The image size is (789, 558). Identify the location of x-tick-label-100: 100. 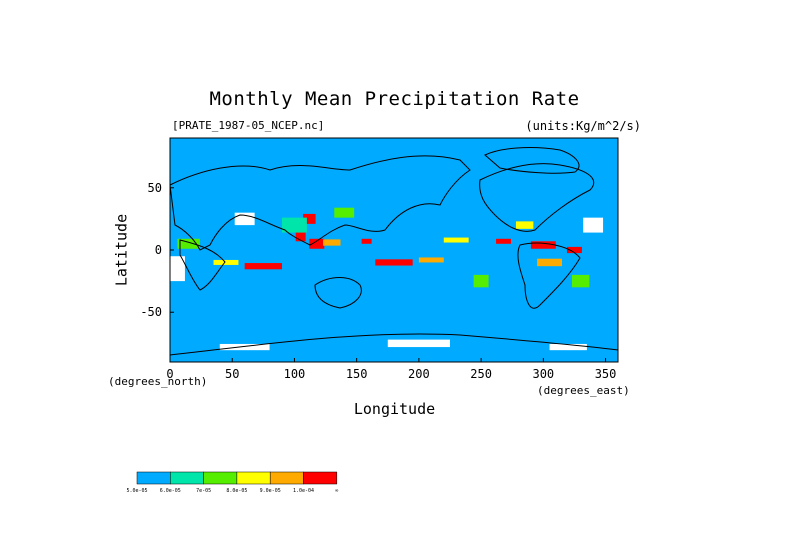
(295, 374).